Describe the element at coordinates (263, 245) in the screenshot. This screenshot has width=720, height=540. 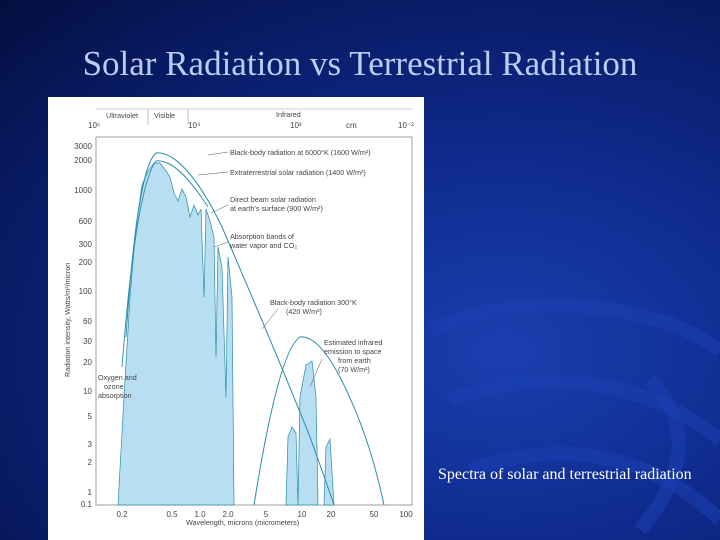
I see `annotation-abs2: water vapor and CO₂` at that location.